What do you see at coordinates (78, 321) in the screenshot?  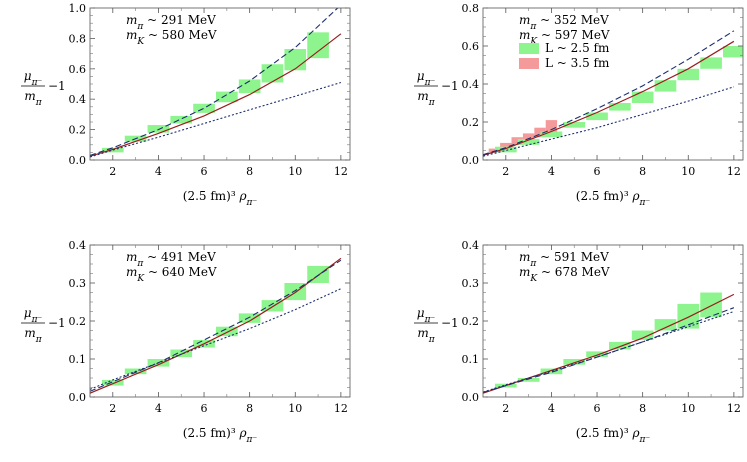 I see `y-tick-label: 0.2` at bounding box center [78, 321].